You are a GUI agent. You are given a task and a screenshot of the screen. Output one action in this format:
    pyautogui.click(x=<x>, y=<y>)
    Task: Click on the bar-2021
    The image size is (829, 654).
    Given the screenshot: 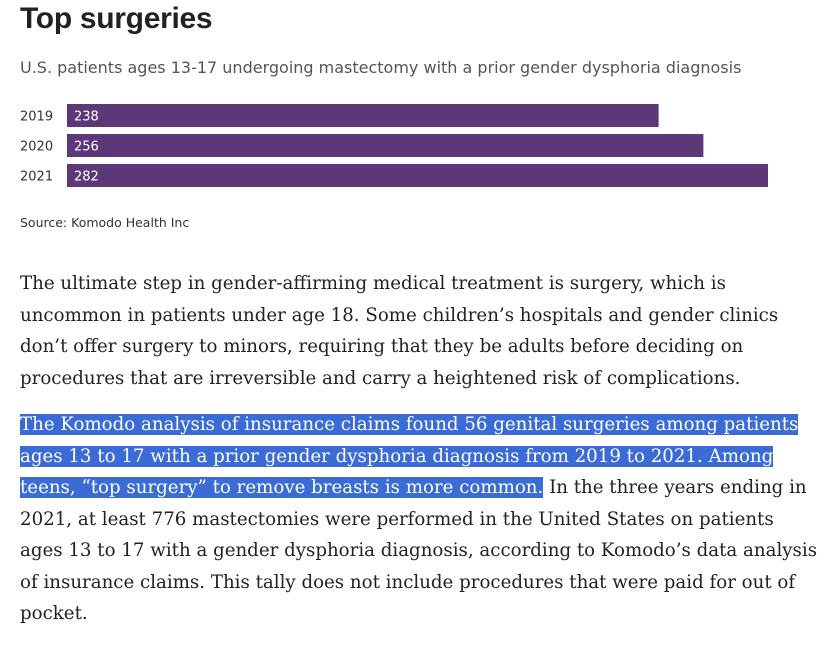 What is the action you would take?
    pyautogui.click(x=417, y=175)
    